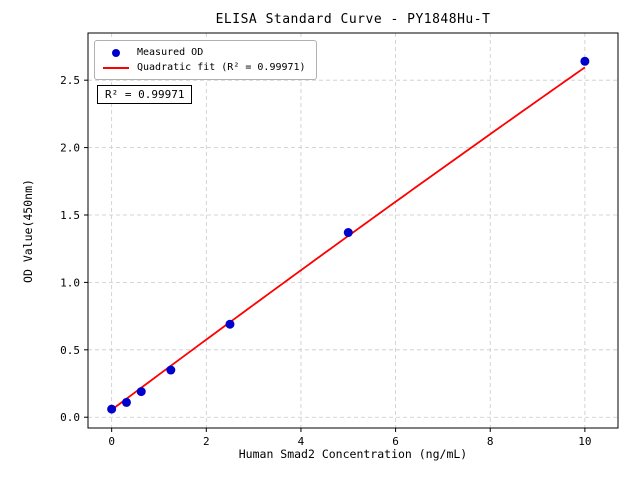 This screenshot has height=480, width=640. I want to click on x-tick-label: 6, so click(395, 441).